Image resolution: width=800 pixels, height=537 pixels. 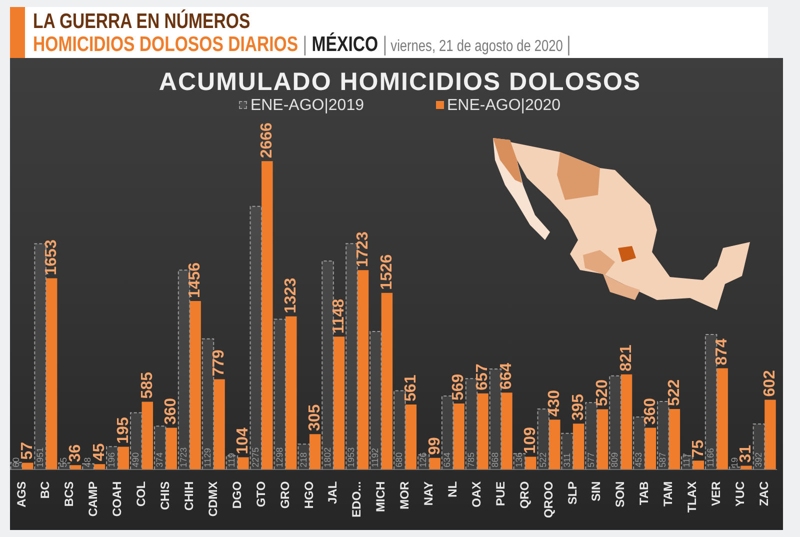 I want to click on data-label: 1148, so click(x=339, y=316).